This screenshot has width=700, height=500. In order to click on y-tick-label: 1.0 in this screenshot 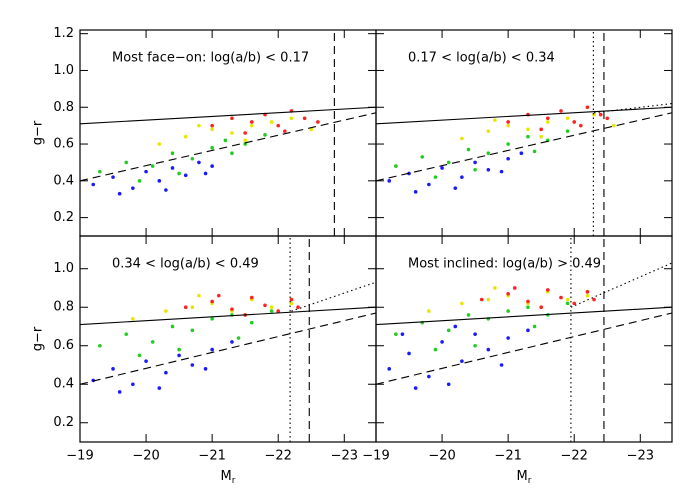, I will do `click(63, 268)`.